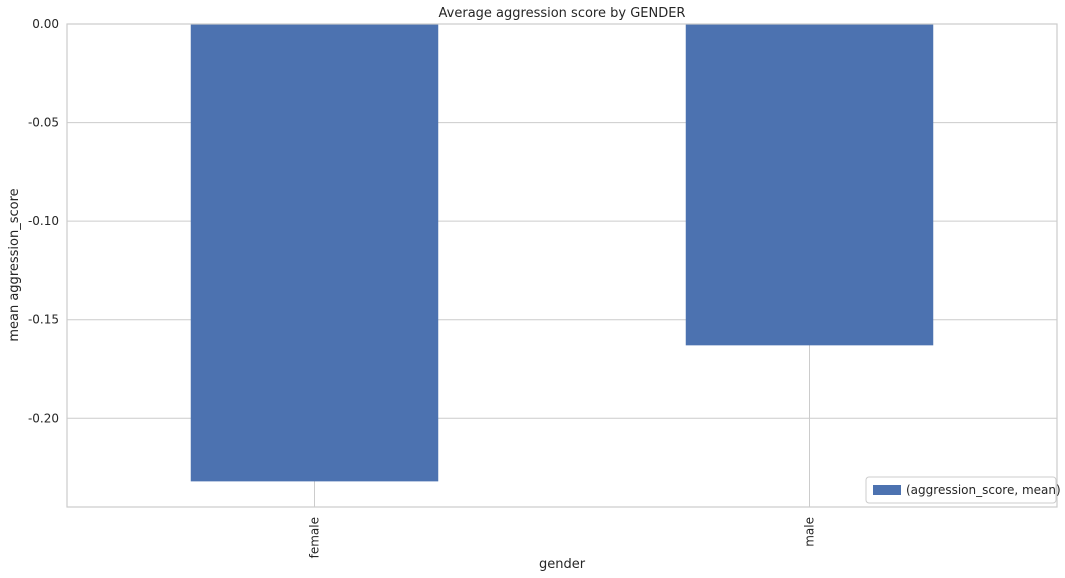 The width and height of the screenshot is (1065, 578). I want to click on x-axis-ticks: female male, so click(562, 537).